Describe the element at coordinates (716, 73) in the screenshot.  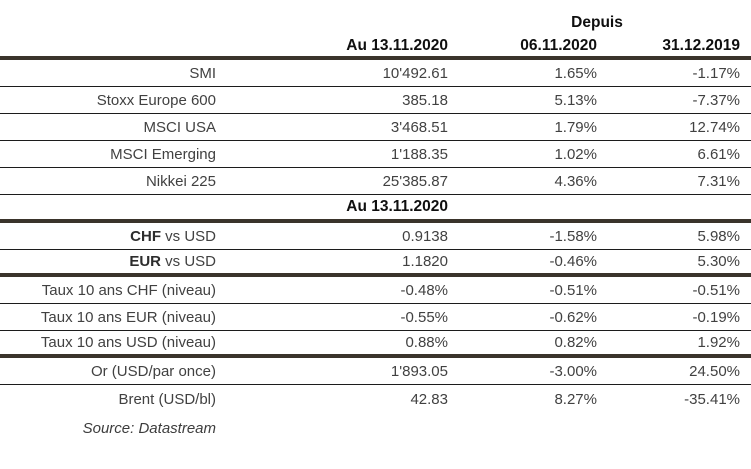
I see `value-since-31-12: -1.17%` at that location.